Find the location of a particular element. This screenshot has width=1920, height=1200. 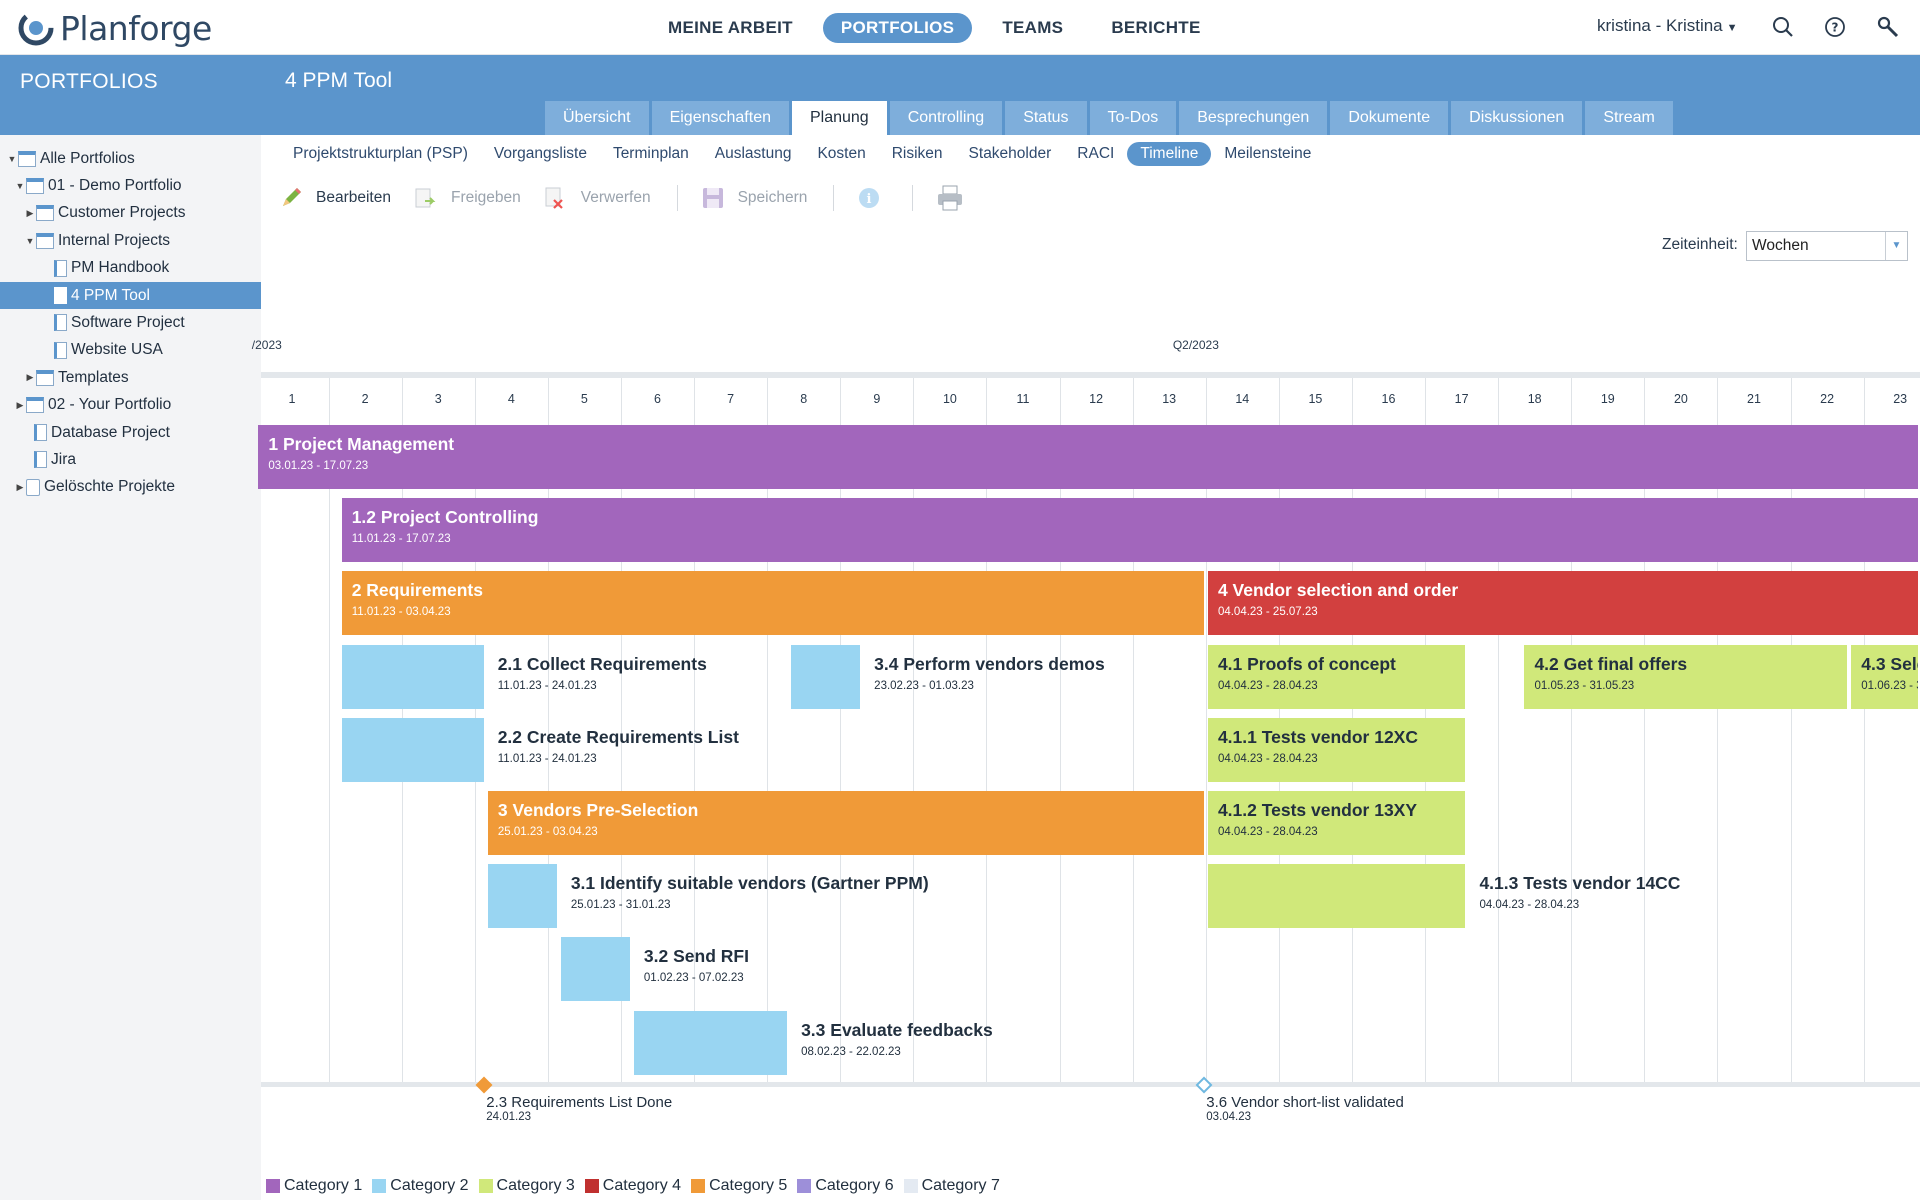

tree-item: Software Project is located at coordinates (130, 322).